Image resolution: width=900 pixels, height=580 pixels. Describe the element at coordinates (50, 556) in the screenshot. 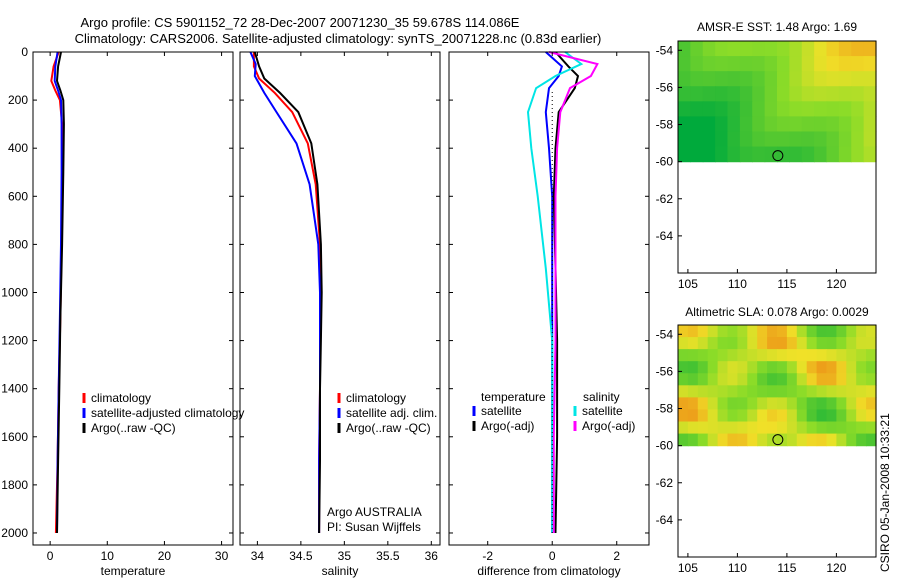

I see `temperature-x-tick-label: 0` at that location.